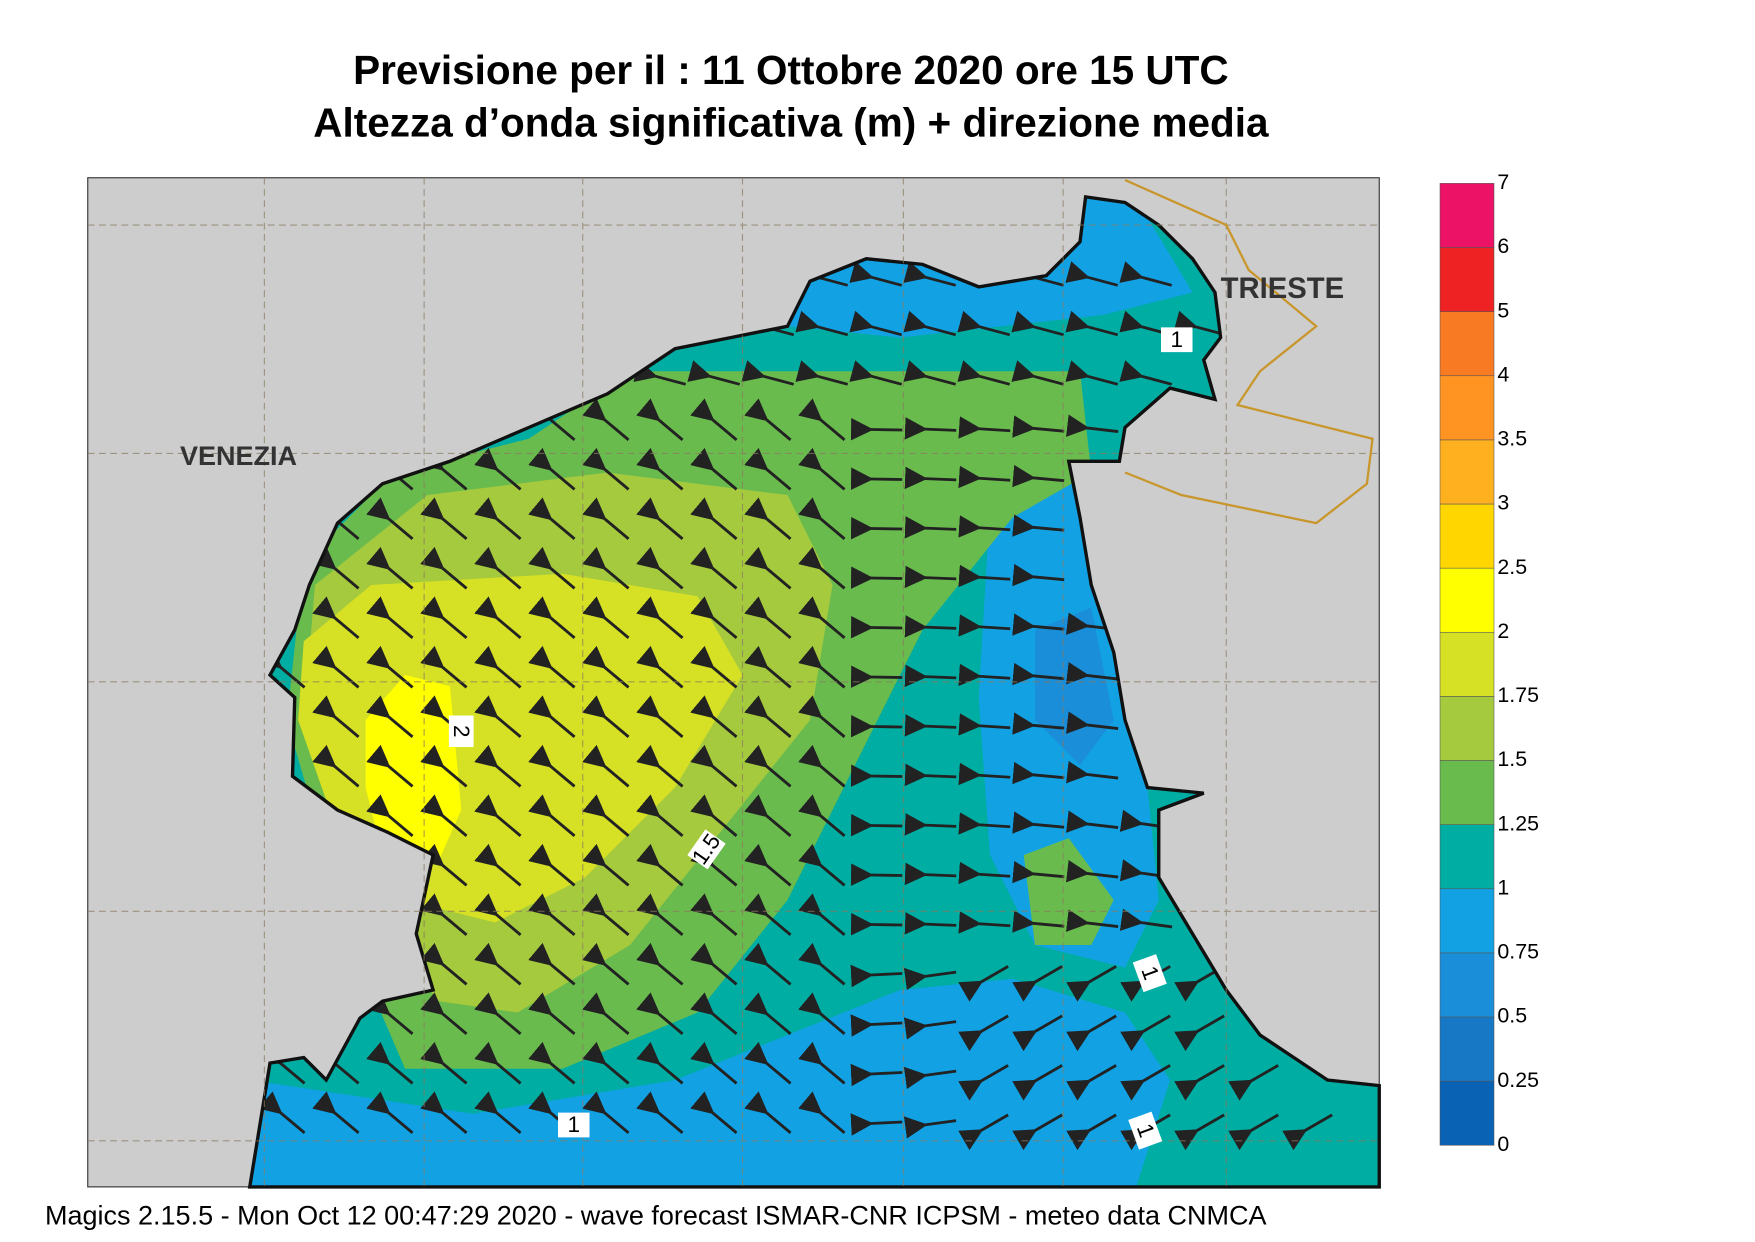  I want to click on colorbar-label: 2, so click(1503, 631).